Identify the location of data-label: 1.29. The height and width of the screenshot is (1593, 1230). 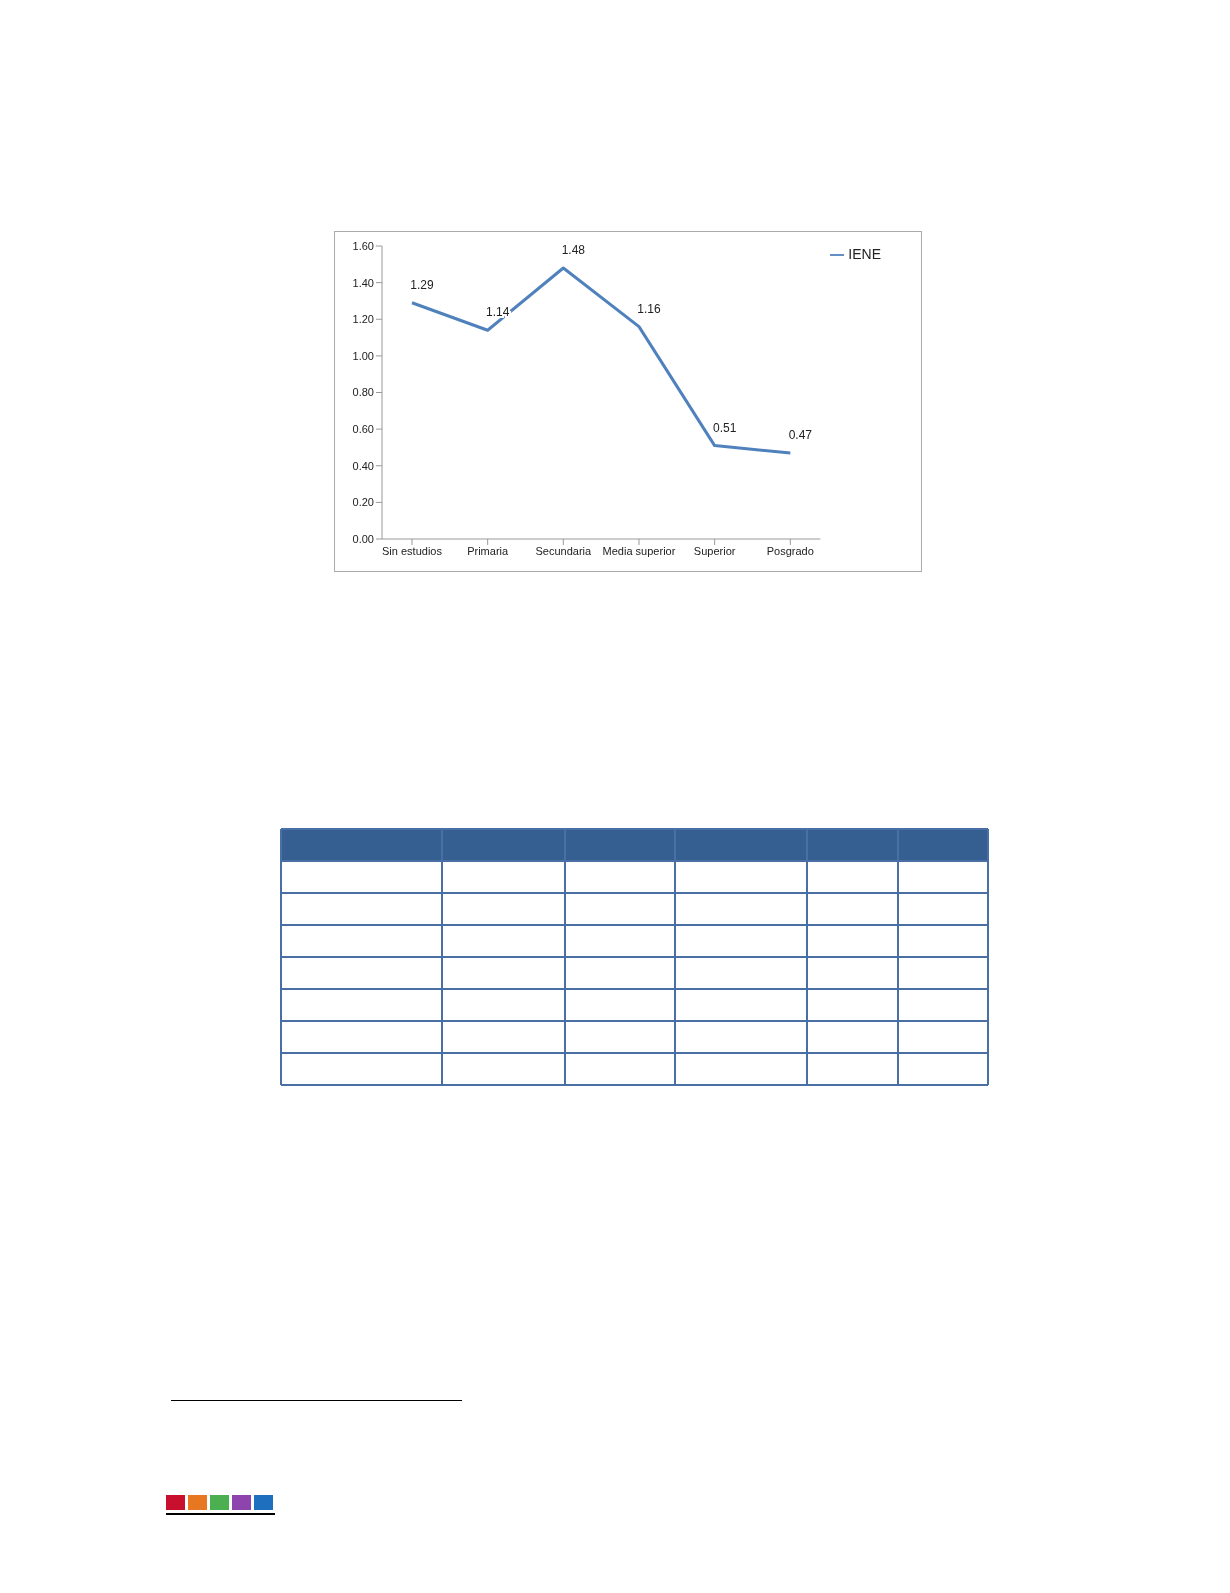
(422, 284).